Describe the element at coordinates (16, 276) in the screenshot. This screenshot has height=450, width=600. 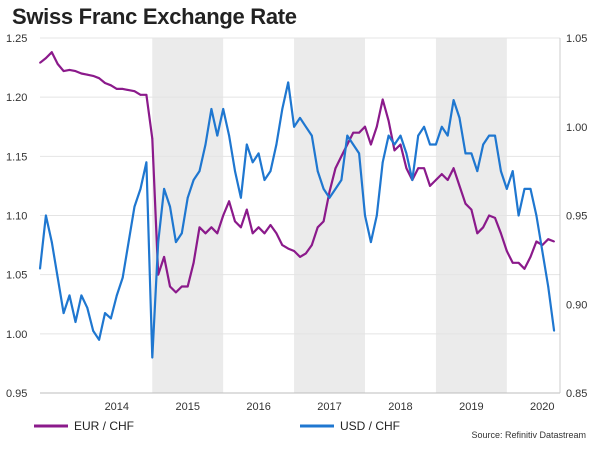
I see `y-left-tick-label: 1.05` at that location.